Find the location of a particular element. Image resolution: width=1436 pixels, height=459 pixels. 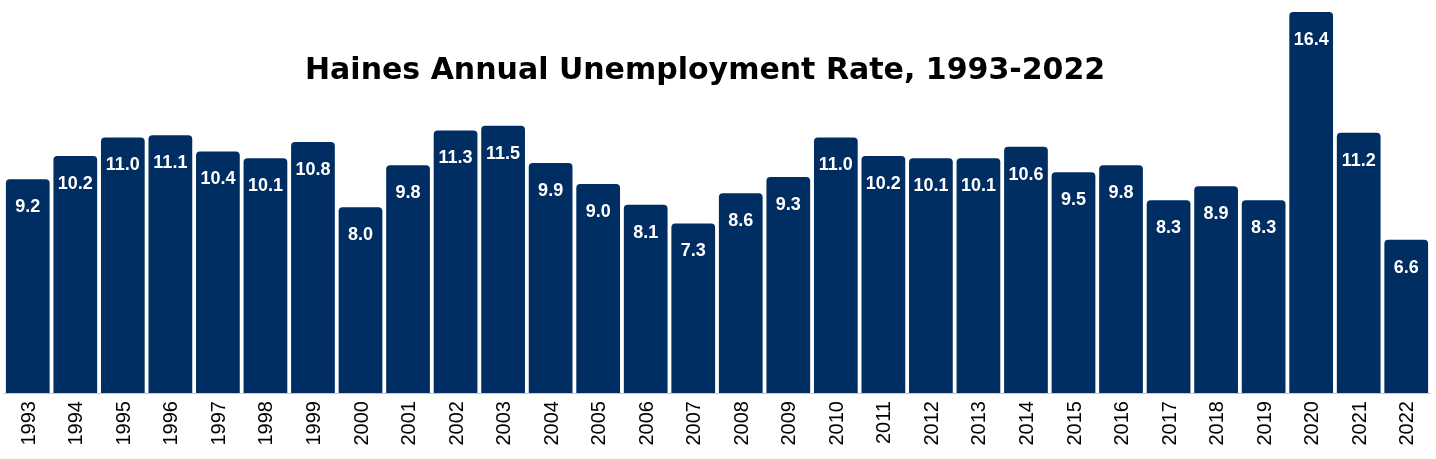

text: Haines Annual Unemployment Rate, 1993-2022 is located at coordinates (705, 68).